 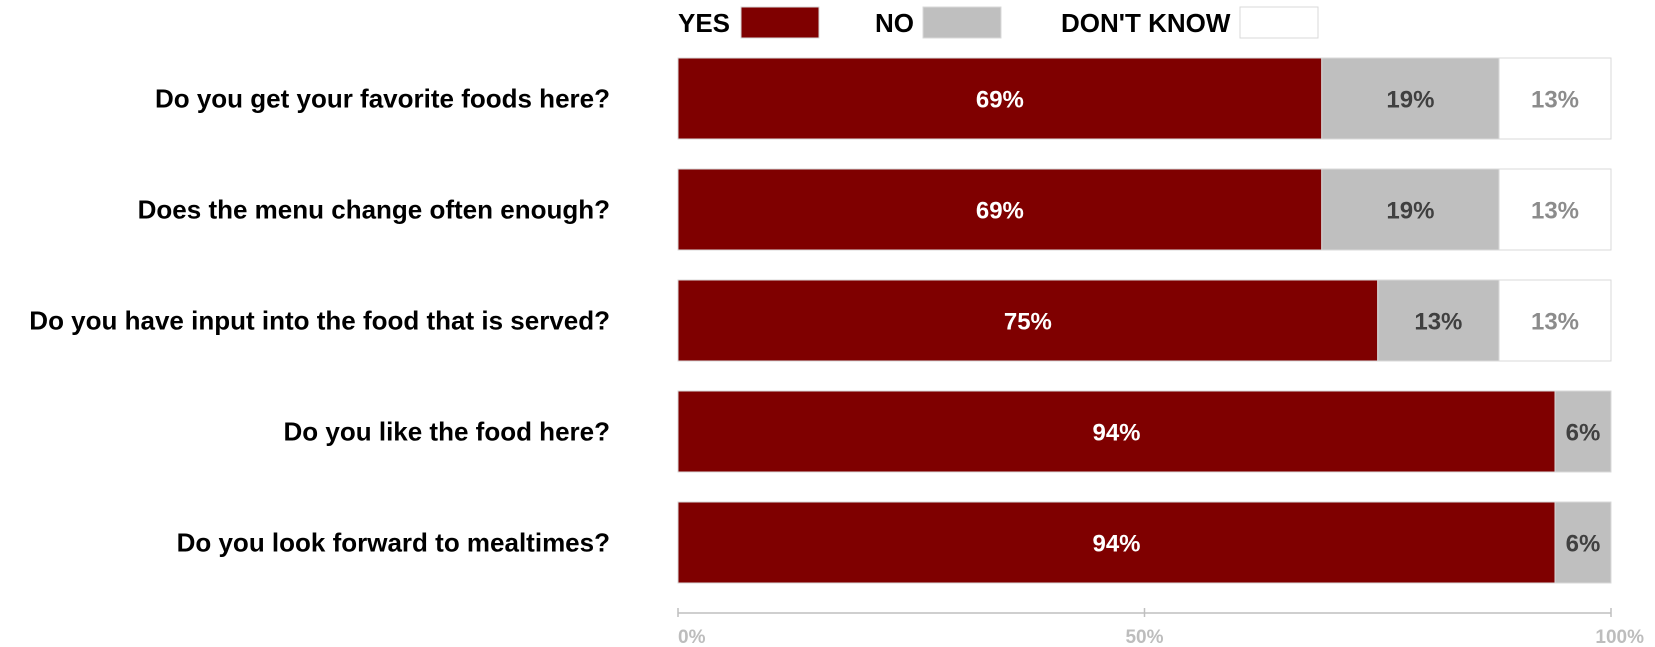 I want to click on legend-swatch-no, so click(x=962, y=22).